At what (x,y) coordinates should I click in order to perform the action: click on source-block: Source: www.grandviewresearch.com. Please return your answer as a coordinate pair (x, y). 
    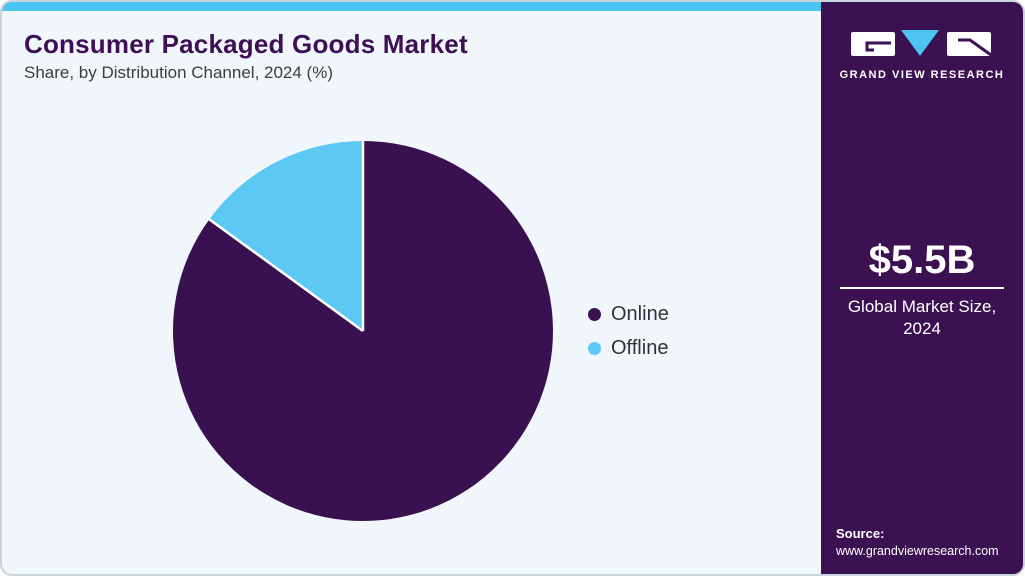
    Looking at the image, I should click on (917, 542).